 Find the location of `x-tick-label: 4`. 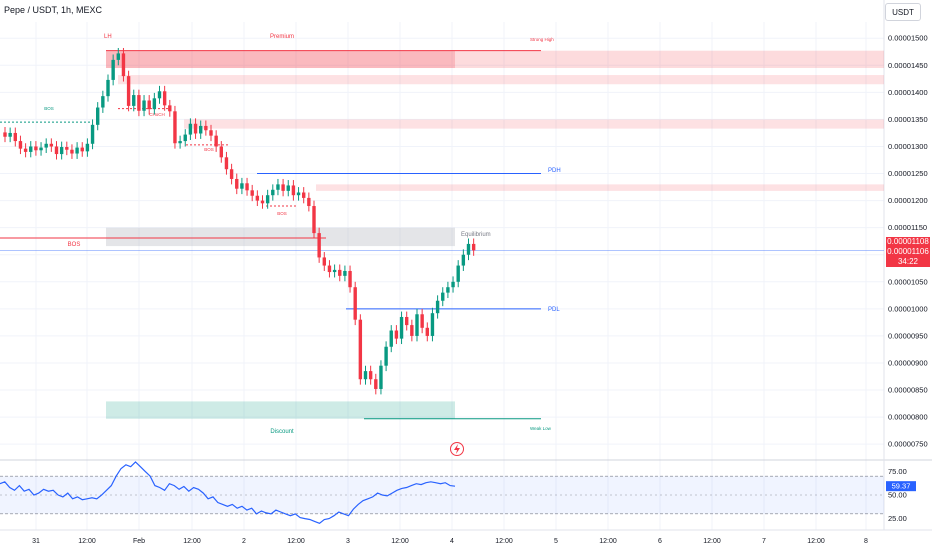

x-tick-label: 4 is located at coordinates (452, 541).